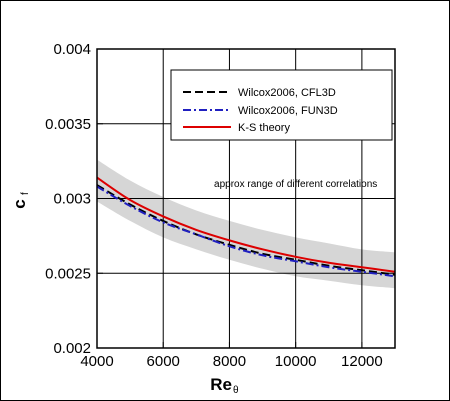 This screenshot has width=450, height=401. What do you see at coordinates (221, 384) in the screenshot?
I see `x-axis-label: Re` at bounding box center [221, 384].